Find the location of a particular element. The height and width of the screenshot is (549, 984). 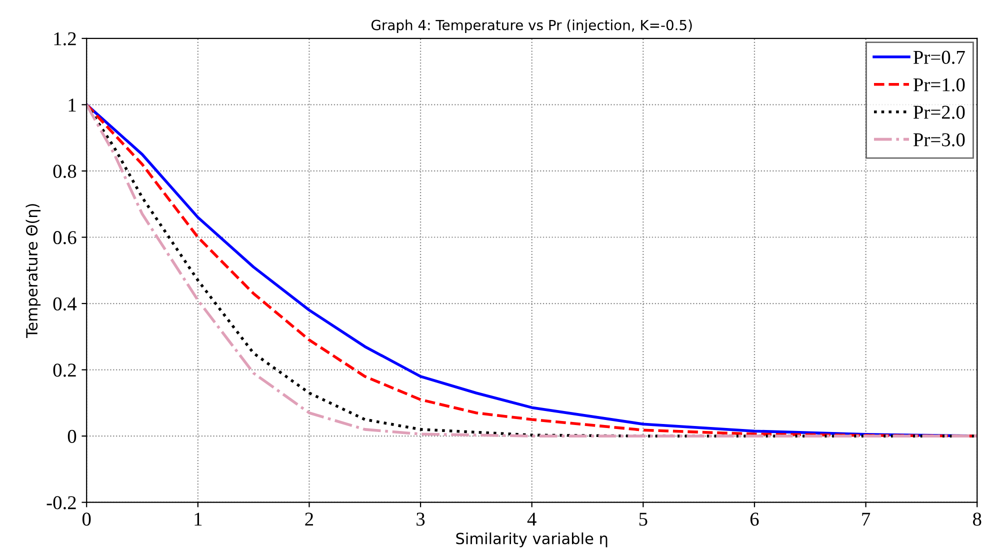

y-tick-label: 0.2 is located at coordinates (64, 370).